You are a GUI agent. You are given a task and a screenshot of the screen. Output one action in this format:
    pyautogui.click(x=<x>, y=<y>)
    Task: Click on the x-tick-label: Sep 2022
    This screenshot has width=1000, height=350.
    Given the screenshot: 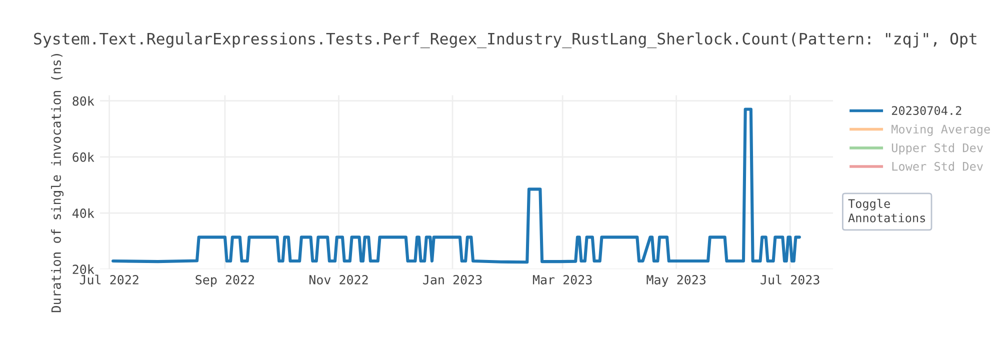 What is the action you would take?
    pyautogui.click(x=225, y=280)
    